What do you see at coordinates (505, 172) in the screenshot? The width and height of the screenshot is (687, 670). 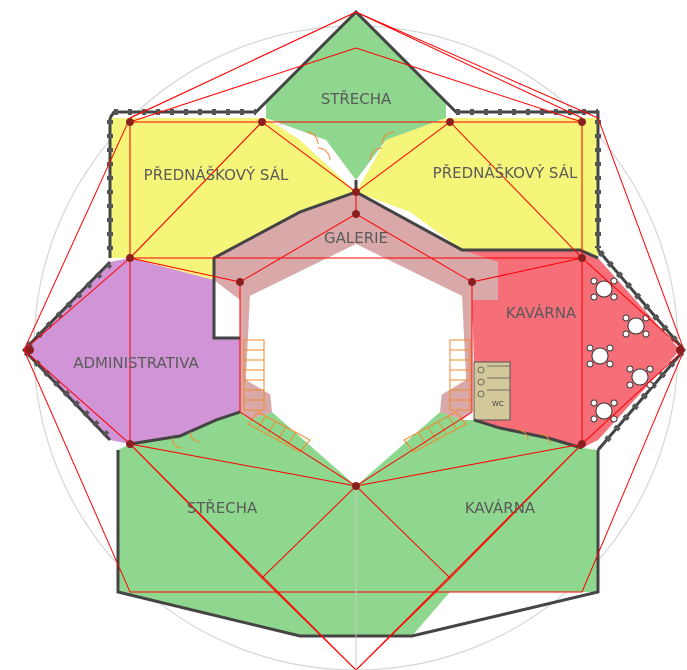 I see `label-prednaskovy-sal-right: PŘEDNÁŠKOVÝ SÁL` at bounding box center [505, 172].